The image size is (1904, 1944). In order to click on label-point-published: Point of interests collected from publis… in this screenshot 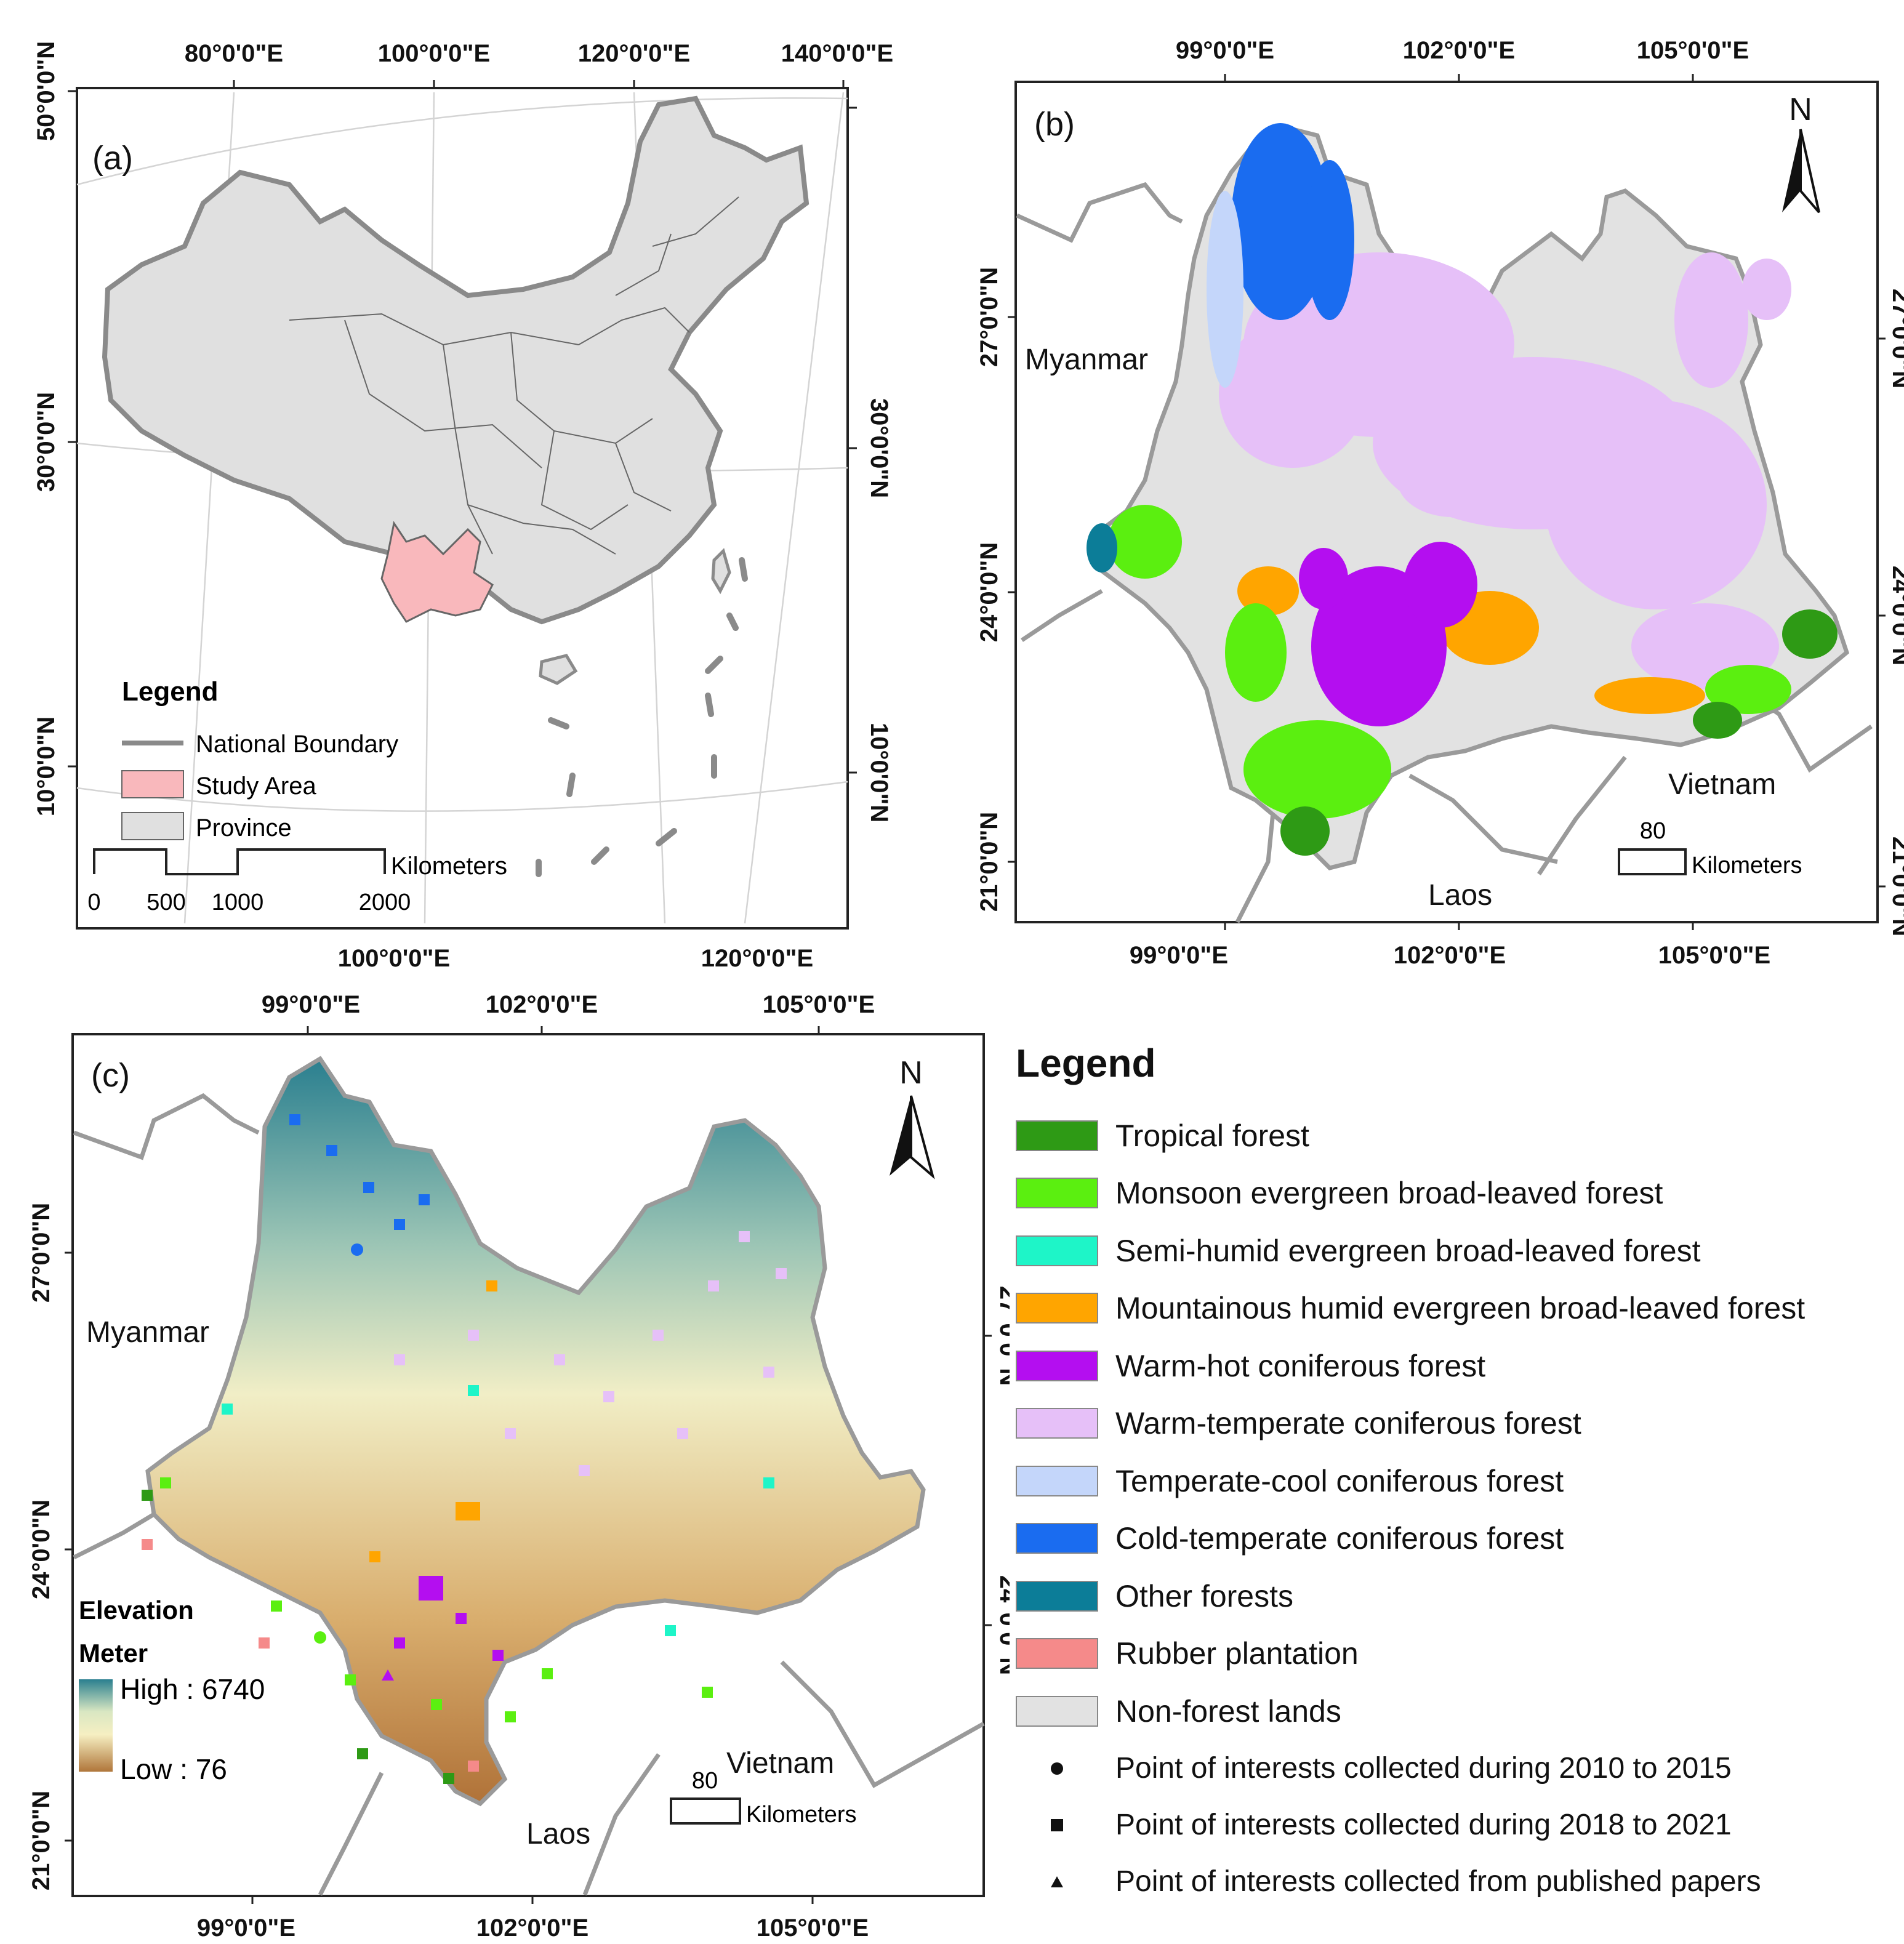, I will do `click(1438, 1881)`.